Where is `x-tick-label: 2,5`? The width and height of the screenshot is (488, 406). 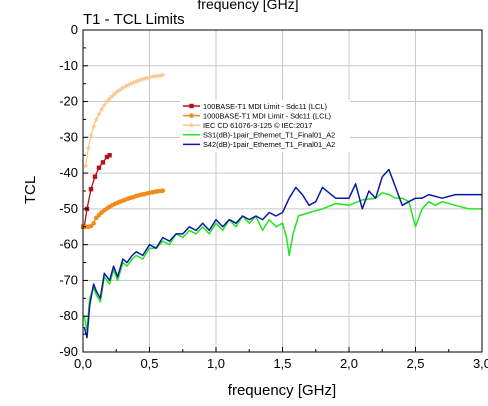
x-tick-label: 2,5 is located at coordinates (415, 363).